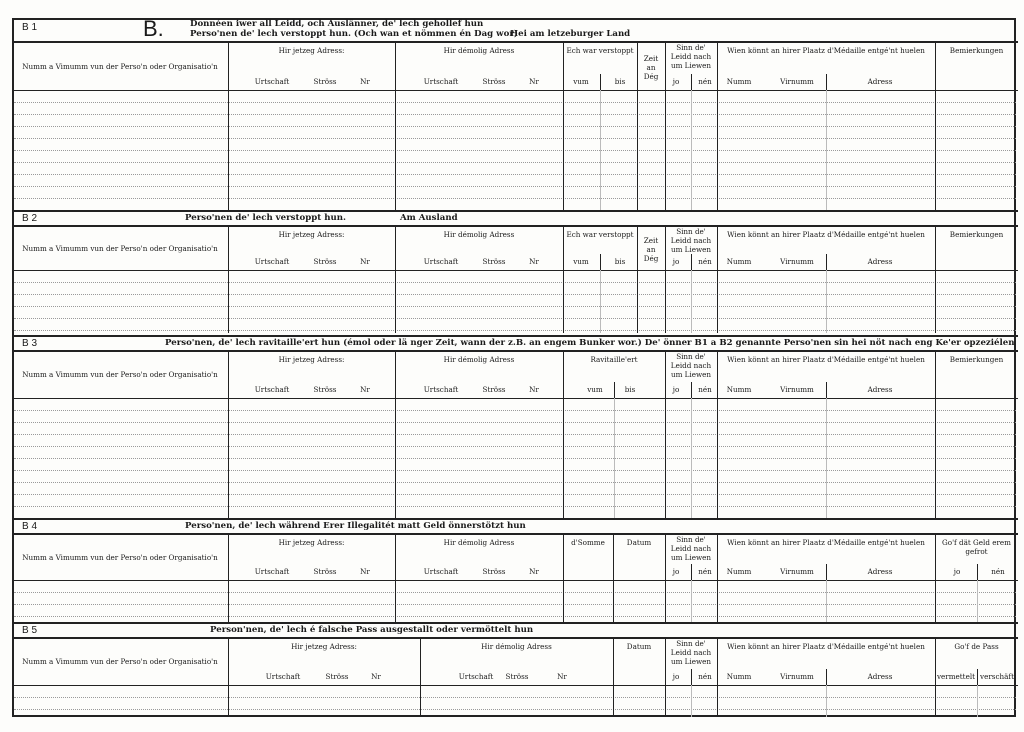 The image size is (1024, 732). What do you see at coordinates (515, 211) in the screenshot?
I see `section-divider` at bounding box center [515, 211].